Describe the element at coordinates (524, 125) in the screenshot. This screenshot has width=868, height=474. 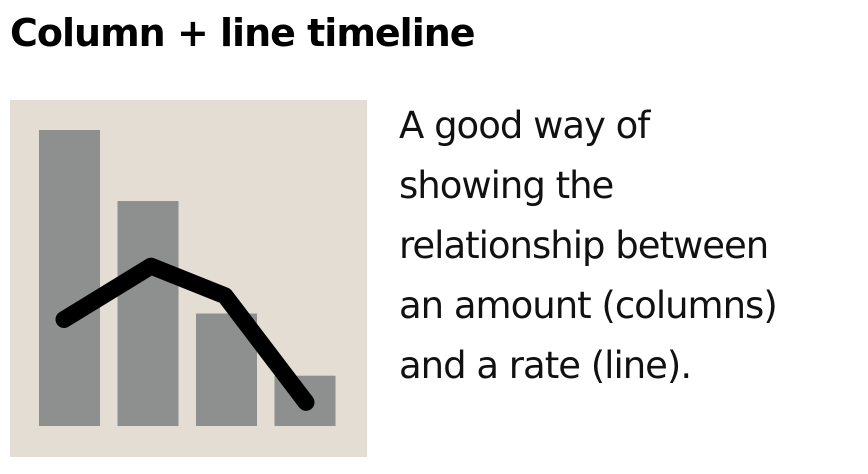
I see `description-line-1: A good way of` at that location.